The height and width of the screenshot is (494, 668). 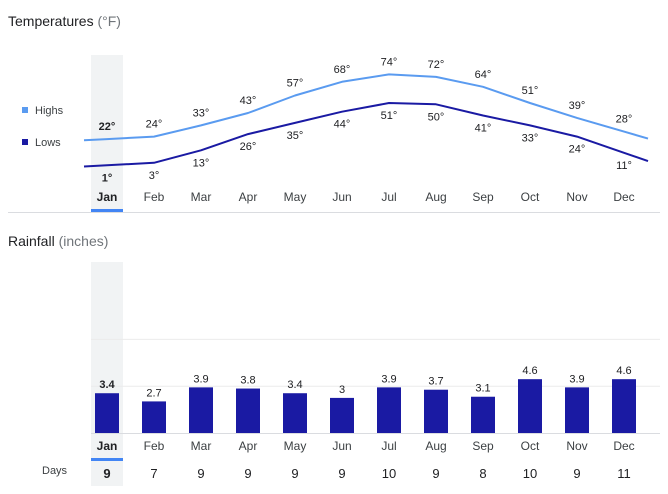 I want to click on days-label: Days, so click(x=55, y=471).